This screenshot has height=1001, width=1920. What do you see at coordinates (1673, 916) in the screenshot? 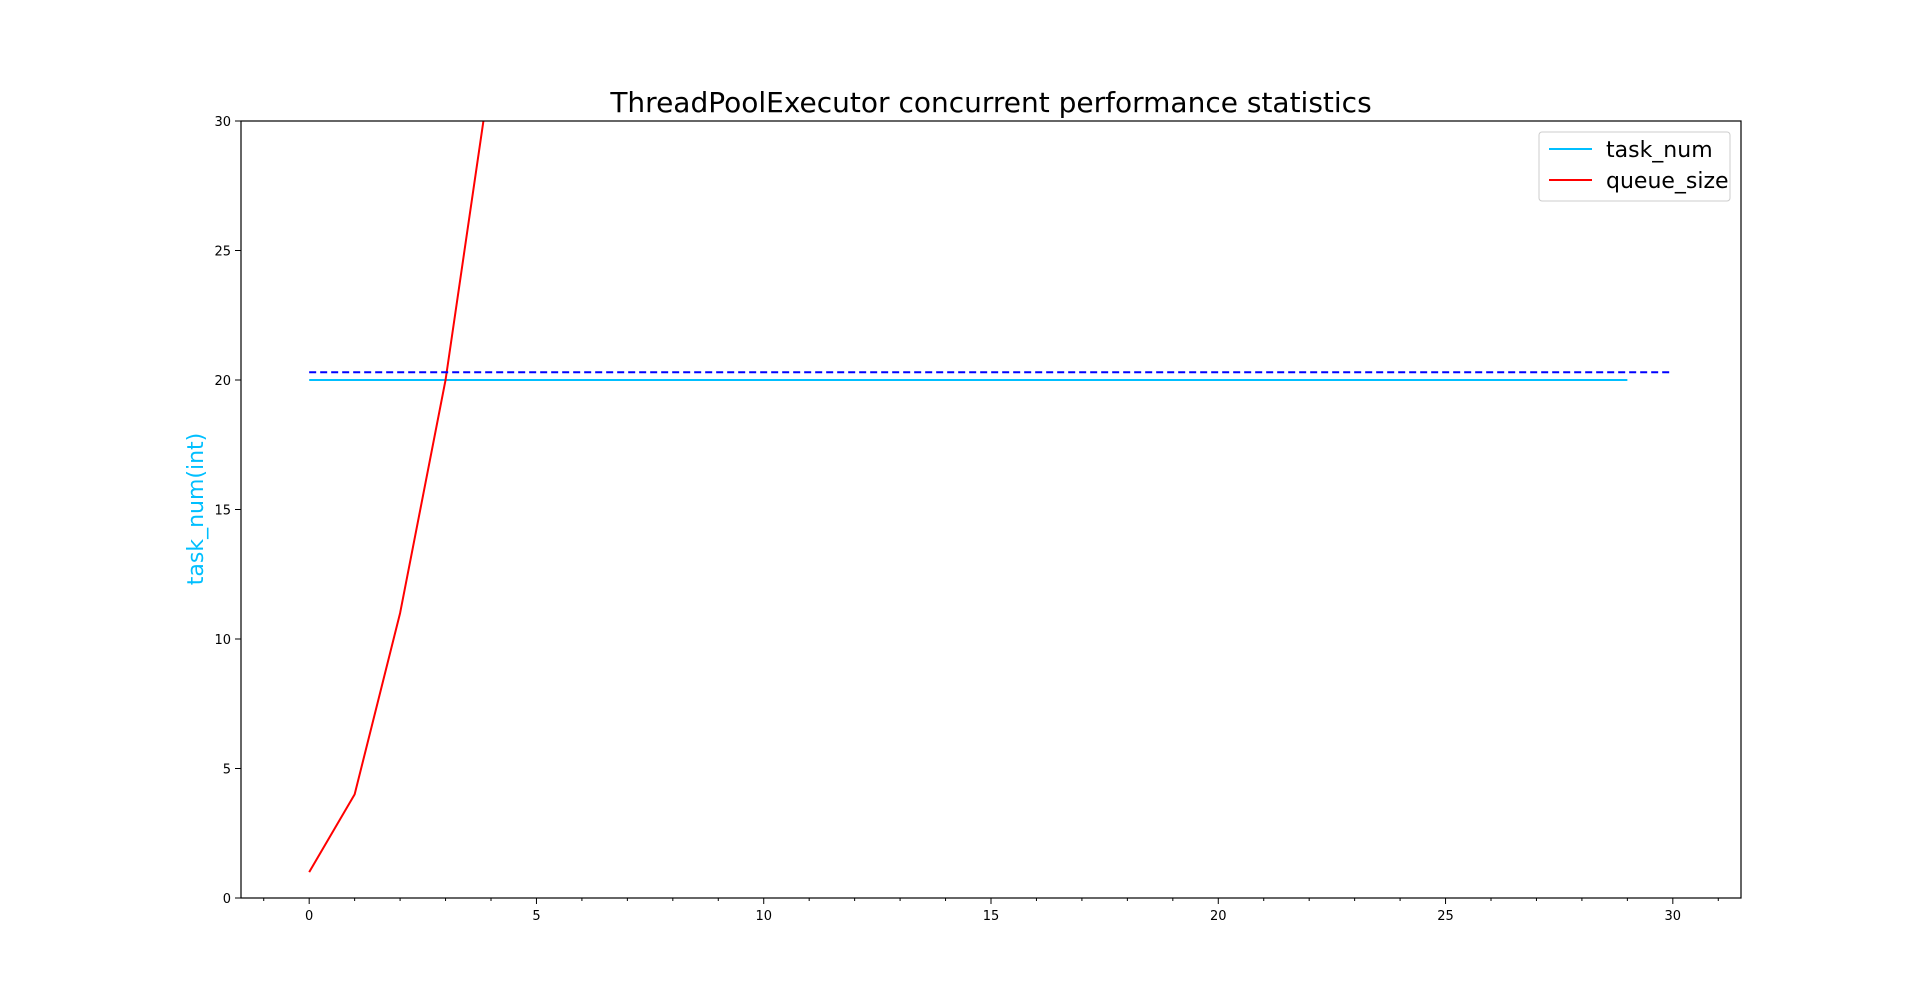
I see `x-tick-label: 30` at bounding box center [1673, 916].